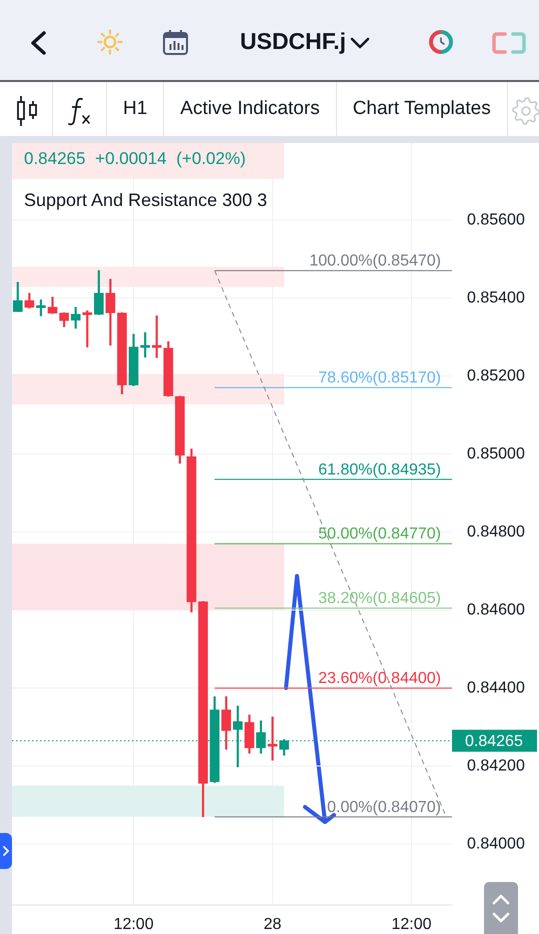 The height and width of the screenshot is (934, 539). I want to click on y-tick-label: 0.85600, so click(496, 219).